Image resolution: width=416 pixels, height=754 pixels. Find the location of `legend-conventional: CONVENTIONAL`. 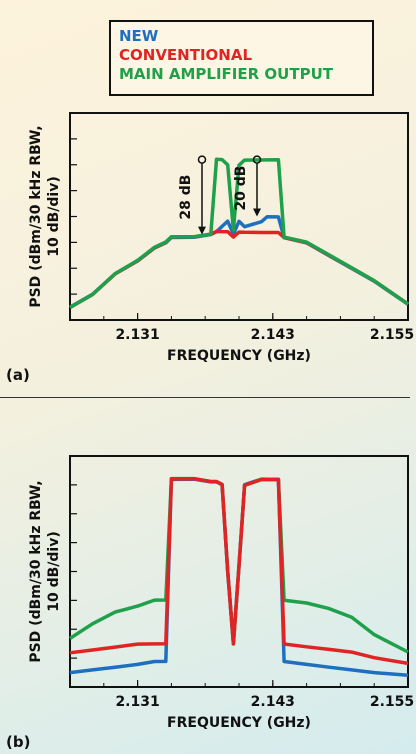

legend-conventional: CONVENTIONAL is located at coordinates (186, 55).